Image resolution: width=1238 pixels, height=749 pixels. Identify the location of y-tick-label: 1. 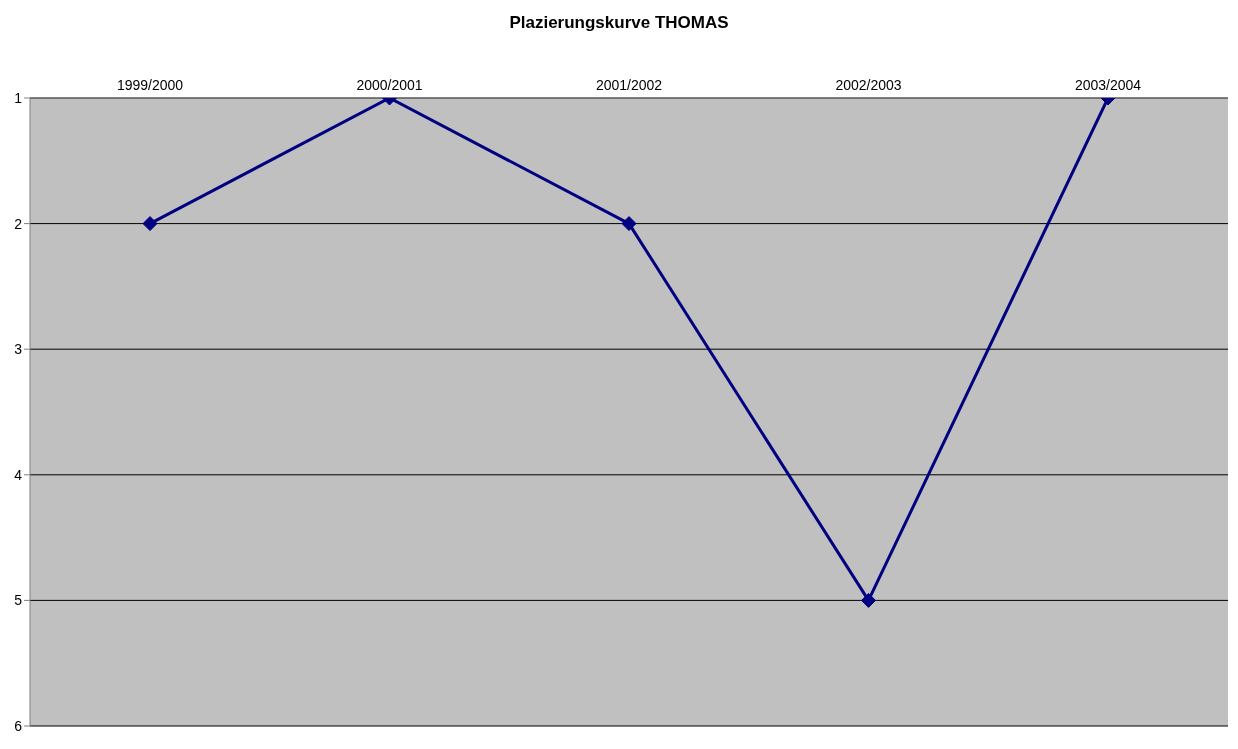
(18, 97).